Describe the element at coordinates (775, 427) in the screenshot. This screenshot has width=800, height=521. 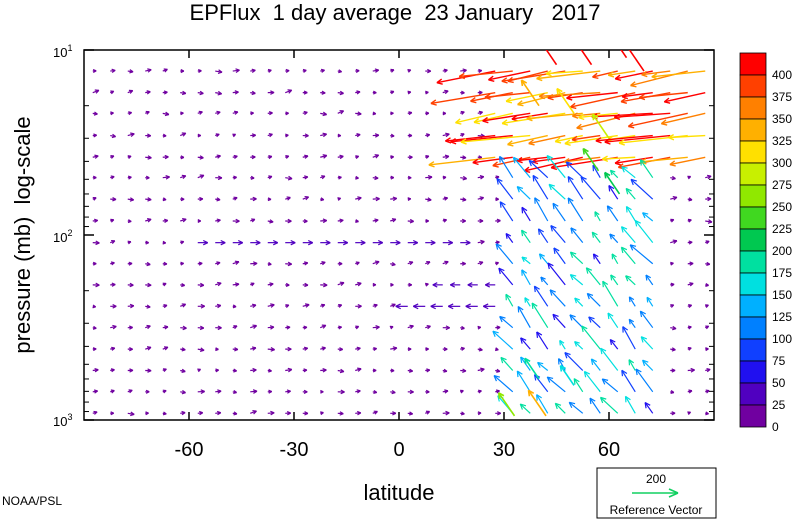
I see `colorbar-label: 0` at that location.